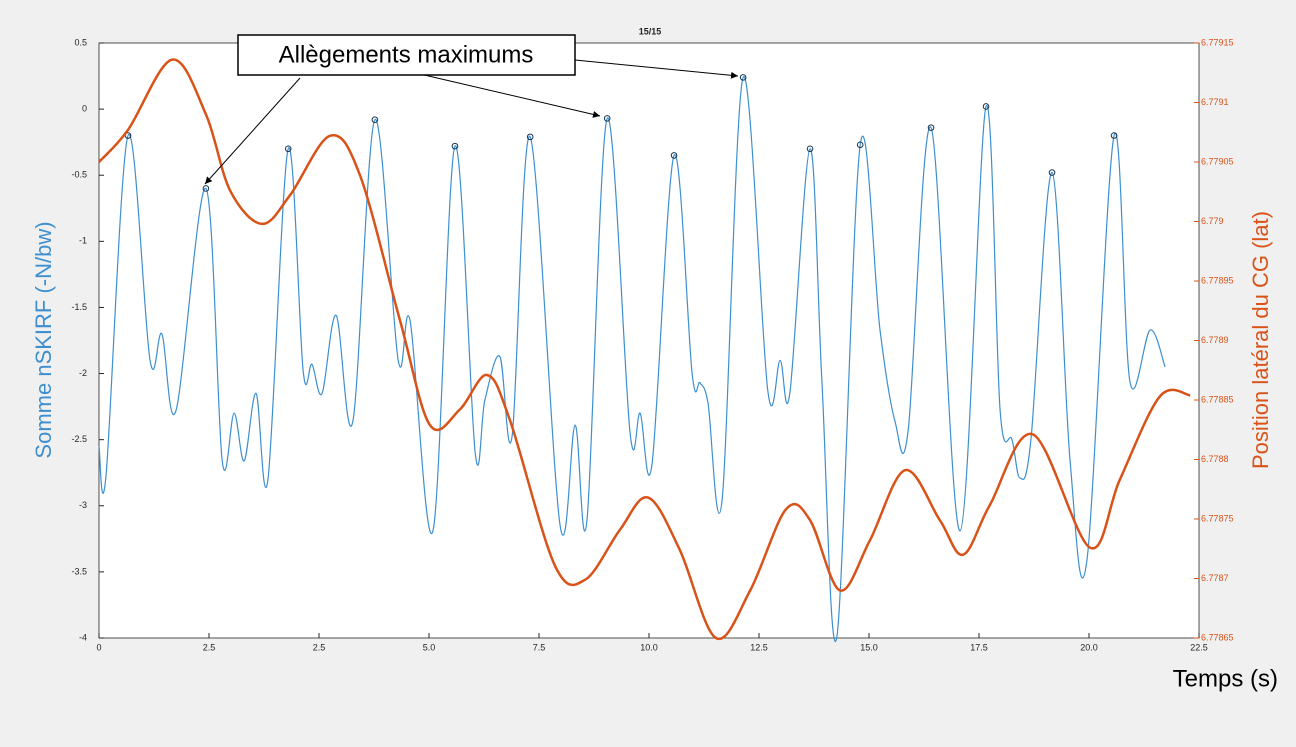 The height and width of the screenshot is (747, 1296). Describe the element at coordinates (1217, 42) in the screenshot. I see `y2-tick-label: 6.77915` at that location.